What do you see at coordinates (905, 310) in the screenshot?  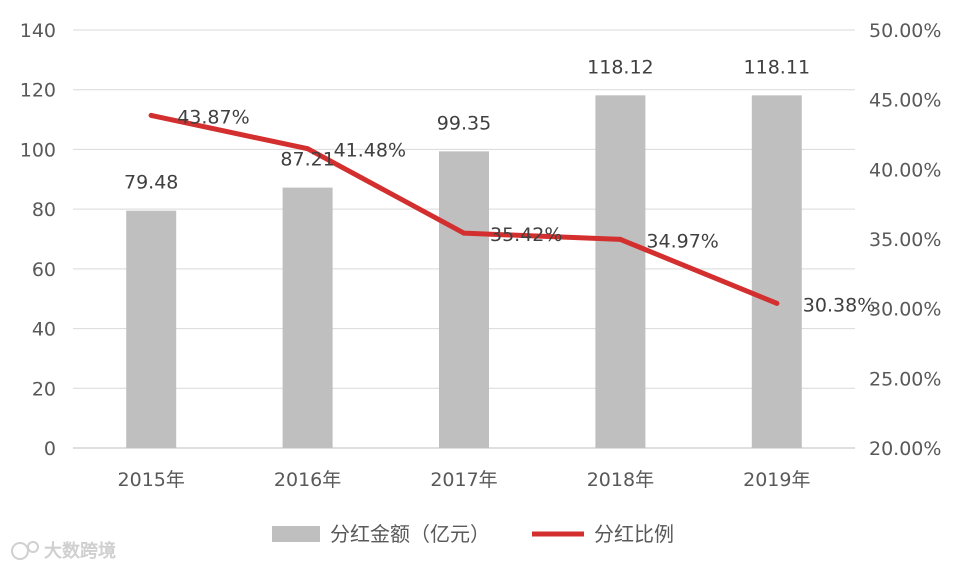 I see `y-right-tick-label: 30.00%` at bounding box center [905, 310].